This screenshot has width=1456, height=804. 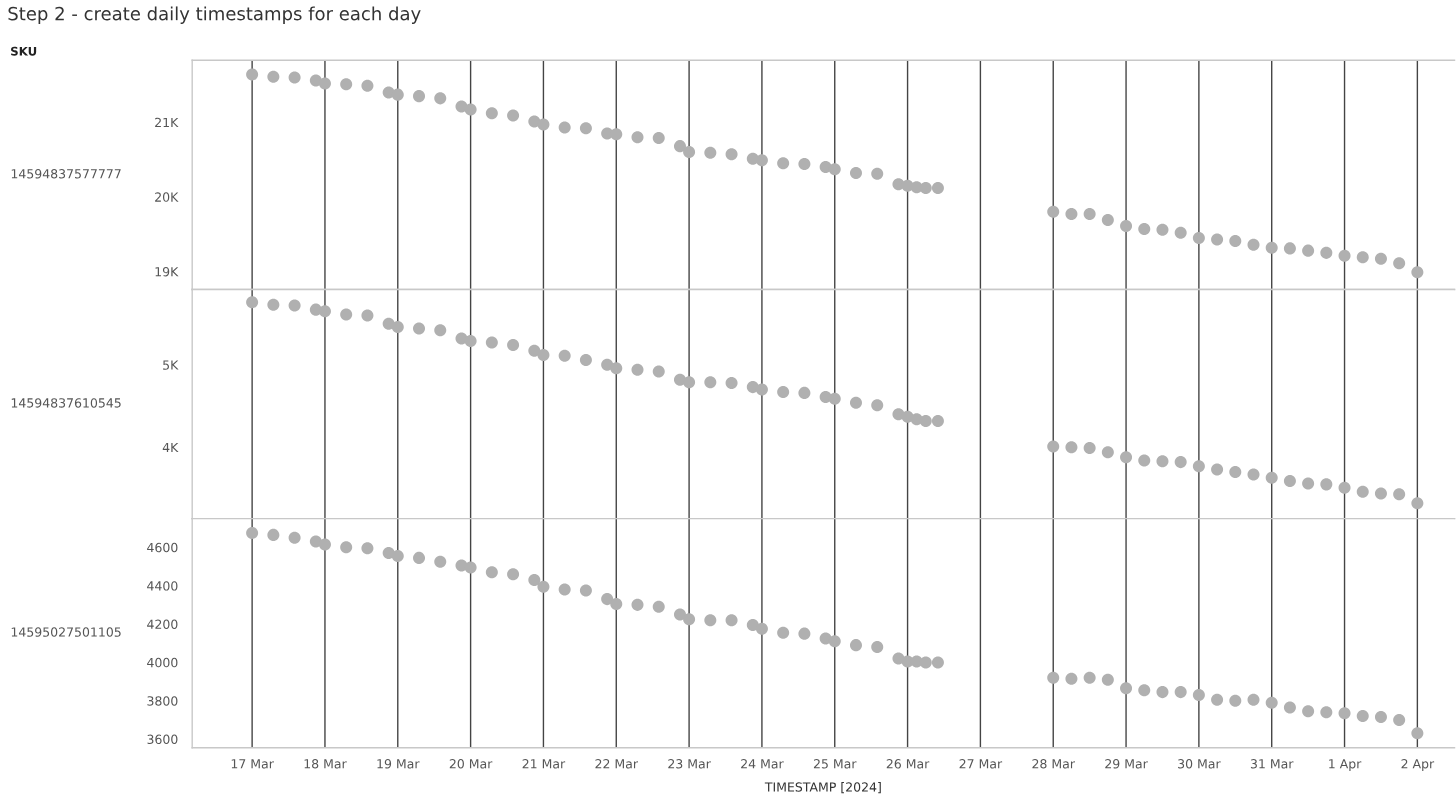 I want to click on x-tick-label: 21 Mar, so click(x=544, y=764).